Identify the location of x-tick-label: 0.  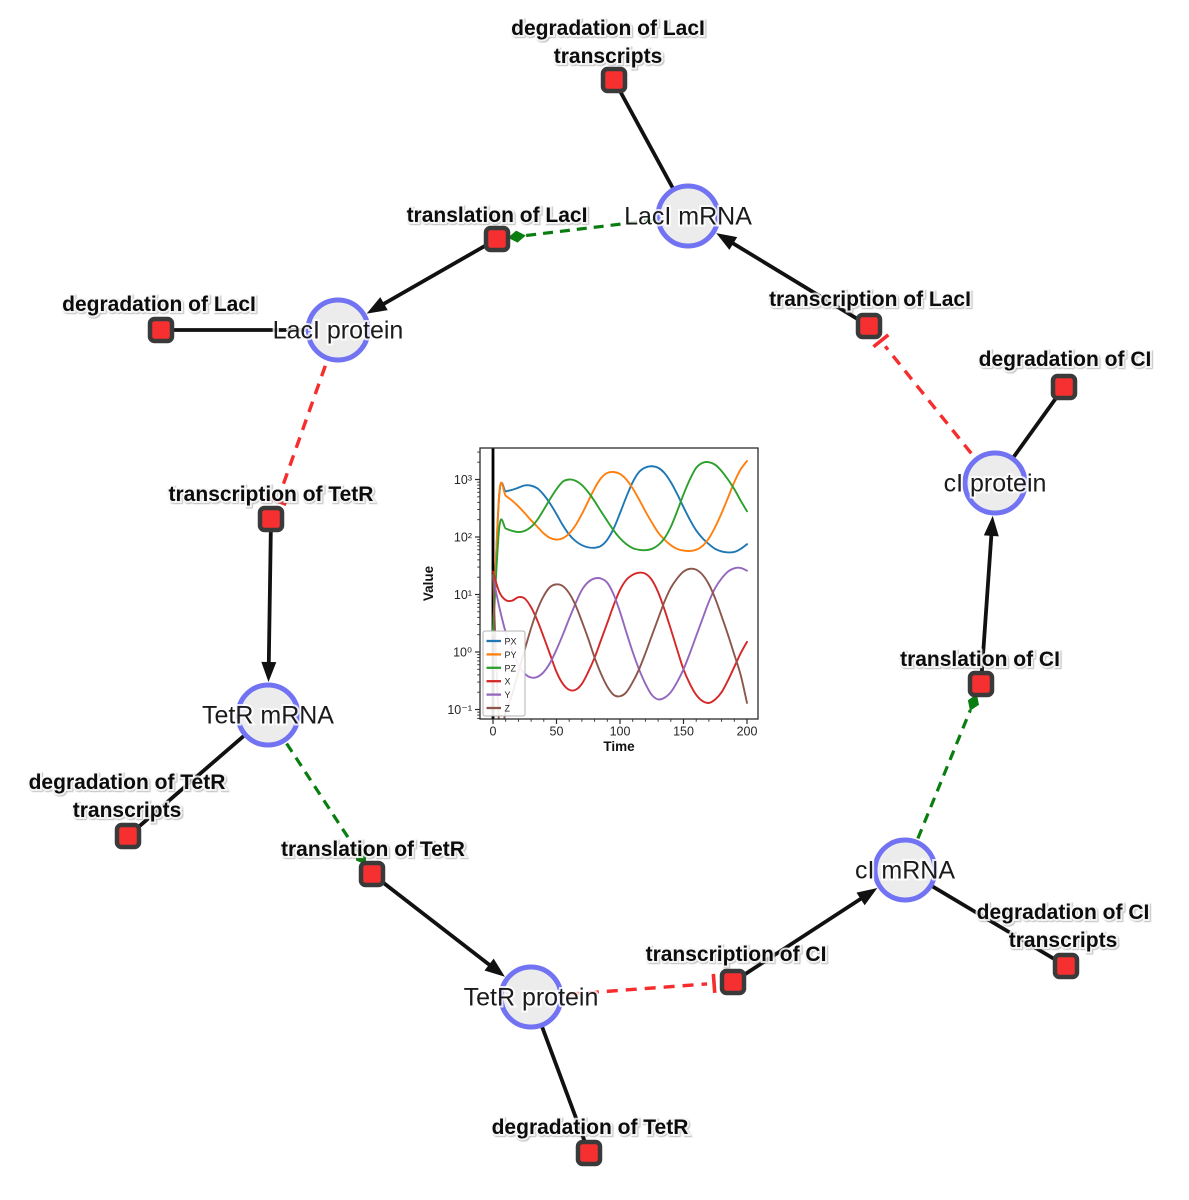
(493, 732).